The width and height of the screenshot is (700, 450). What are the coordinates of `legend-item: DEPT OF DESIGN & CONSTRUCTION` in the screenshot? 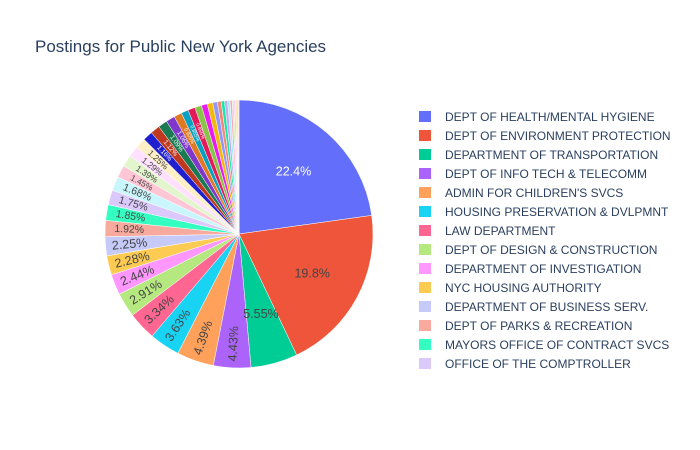 It's located at (538, 250).